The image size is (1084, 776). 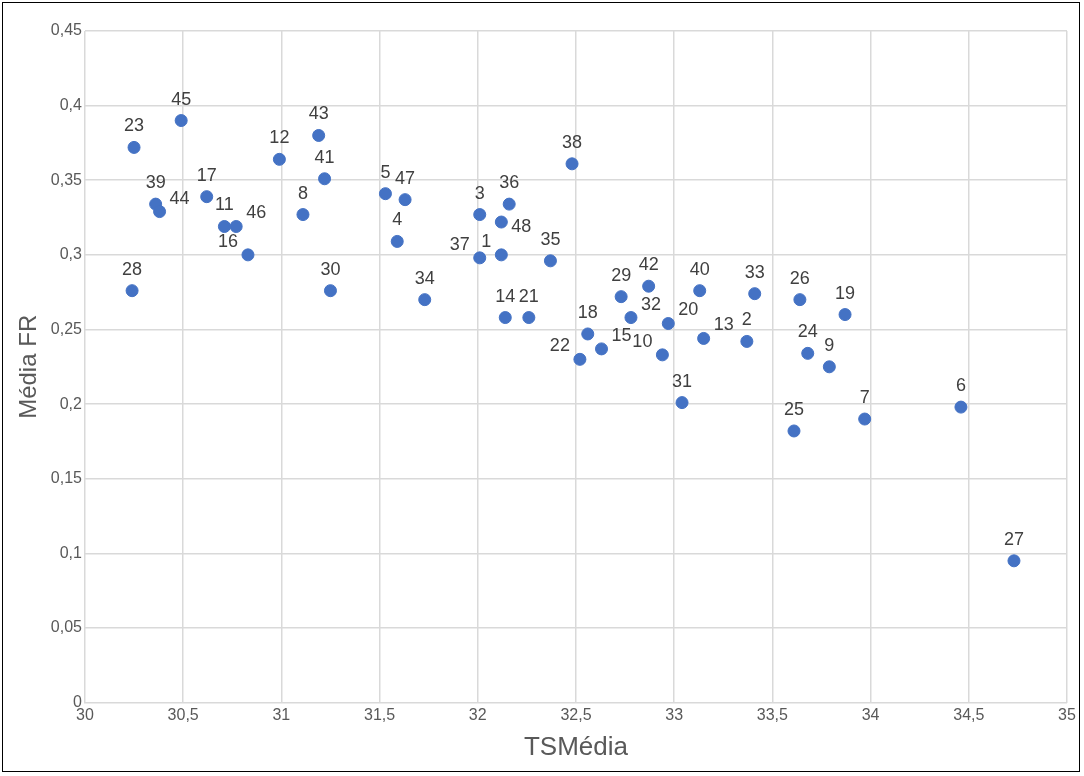 I want to click on annotation: 16, so click(x=227, y=240).